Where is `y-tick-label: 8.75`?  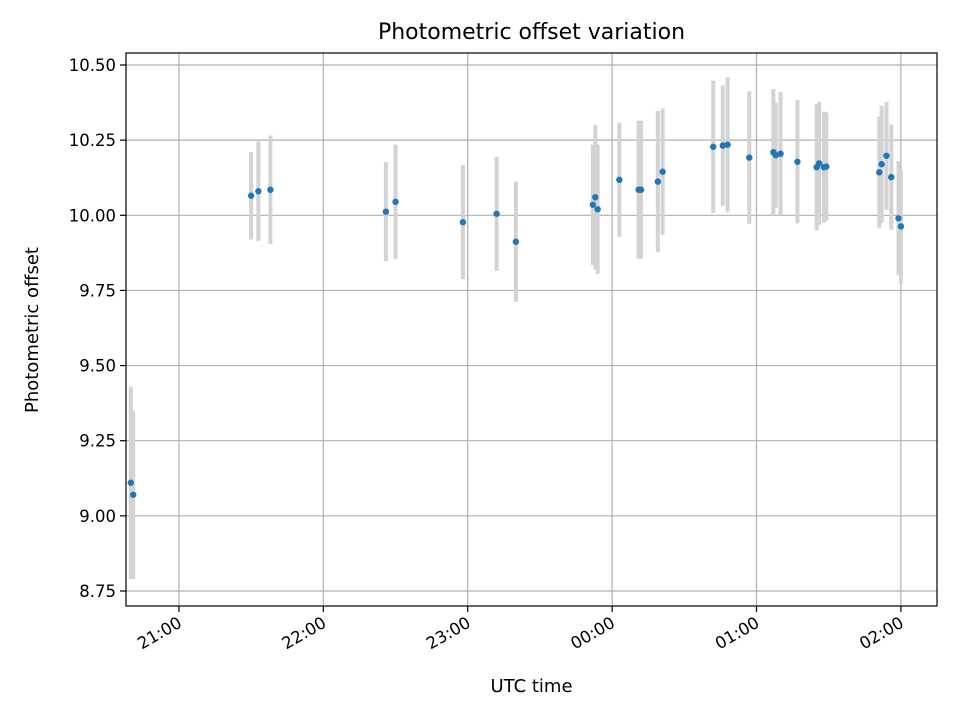 y-tick-label: 8.75 is located at coordinates (97, 591).